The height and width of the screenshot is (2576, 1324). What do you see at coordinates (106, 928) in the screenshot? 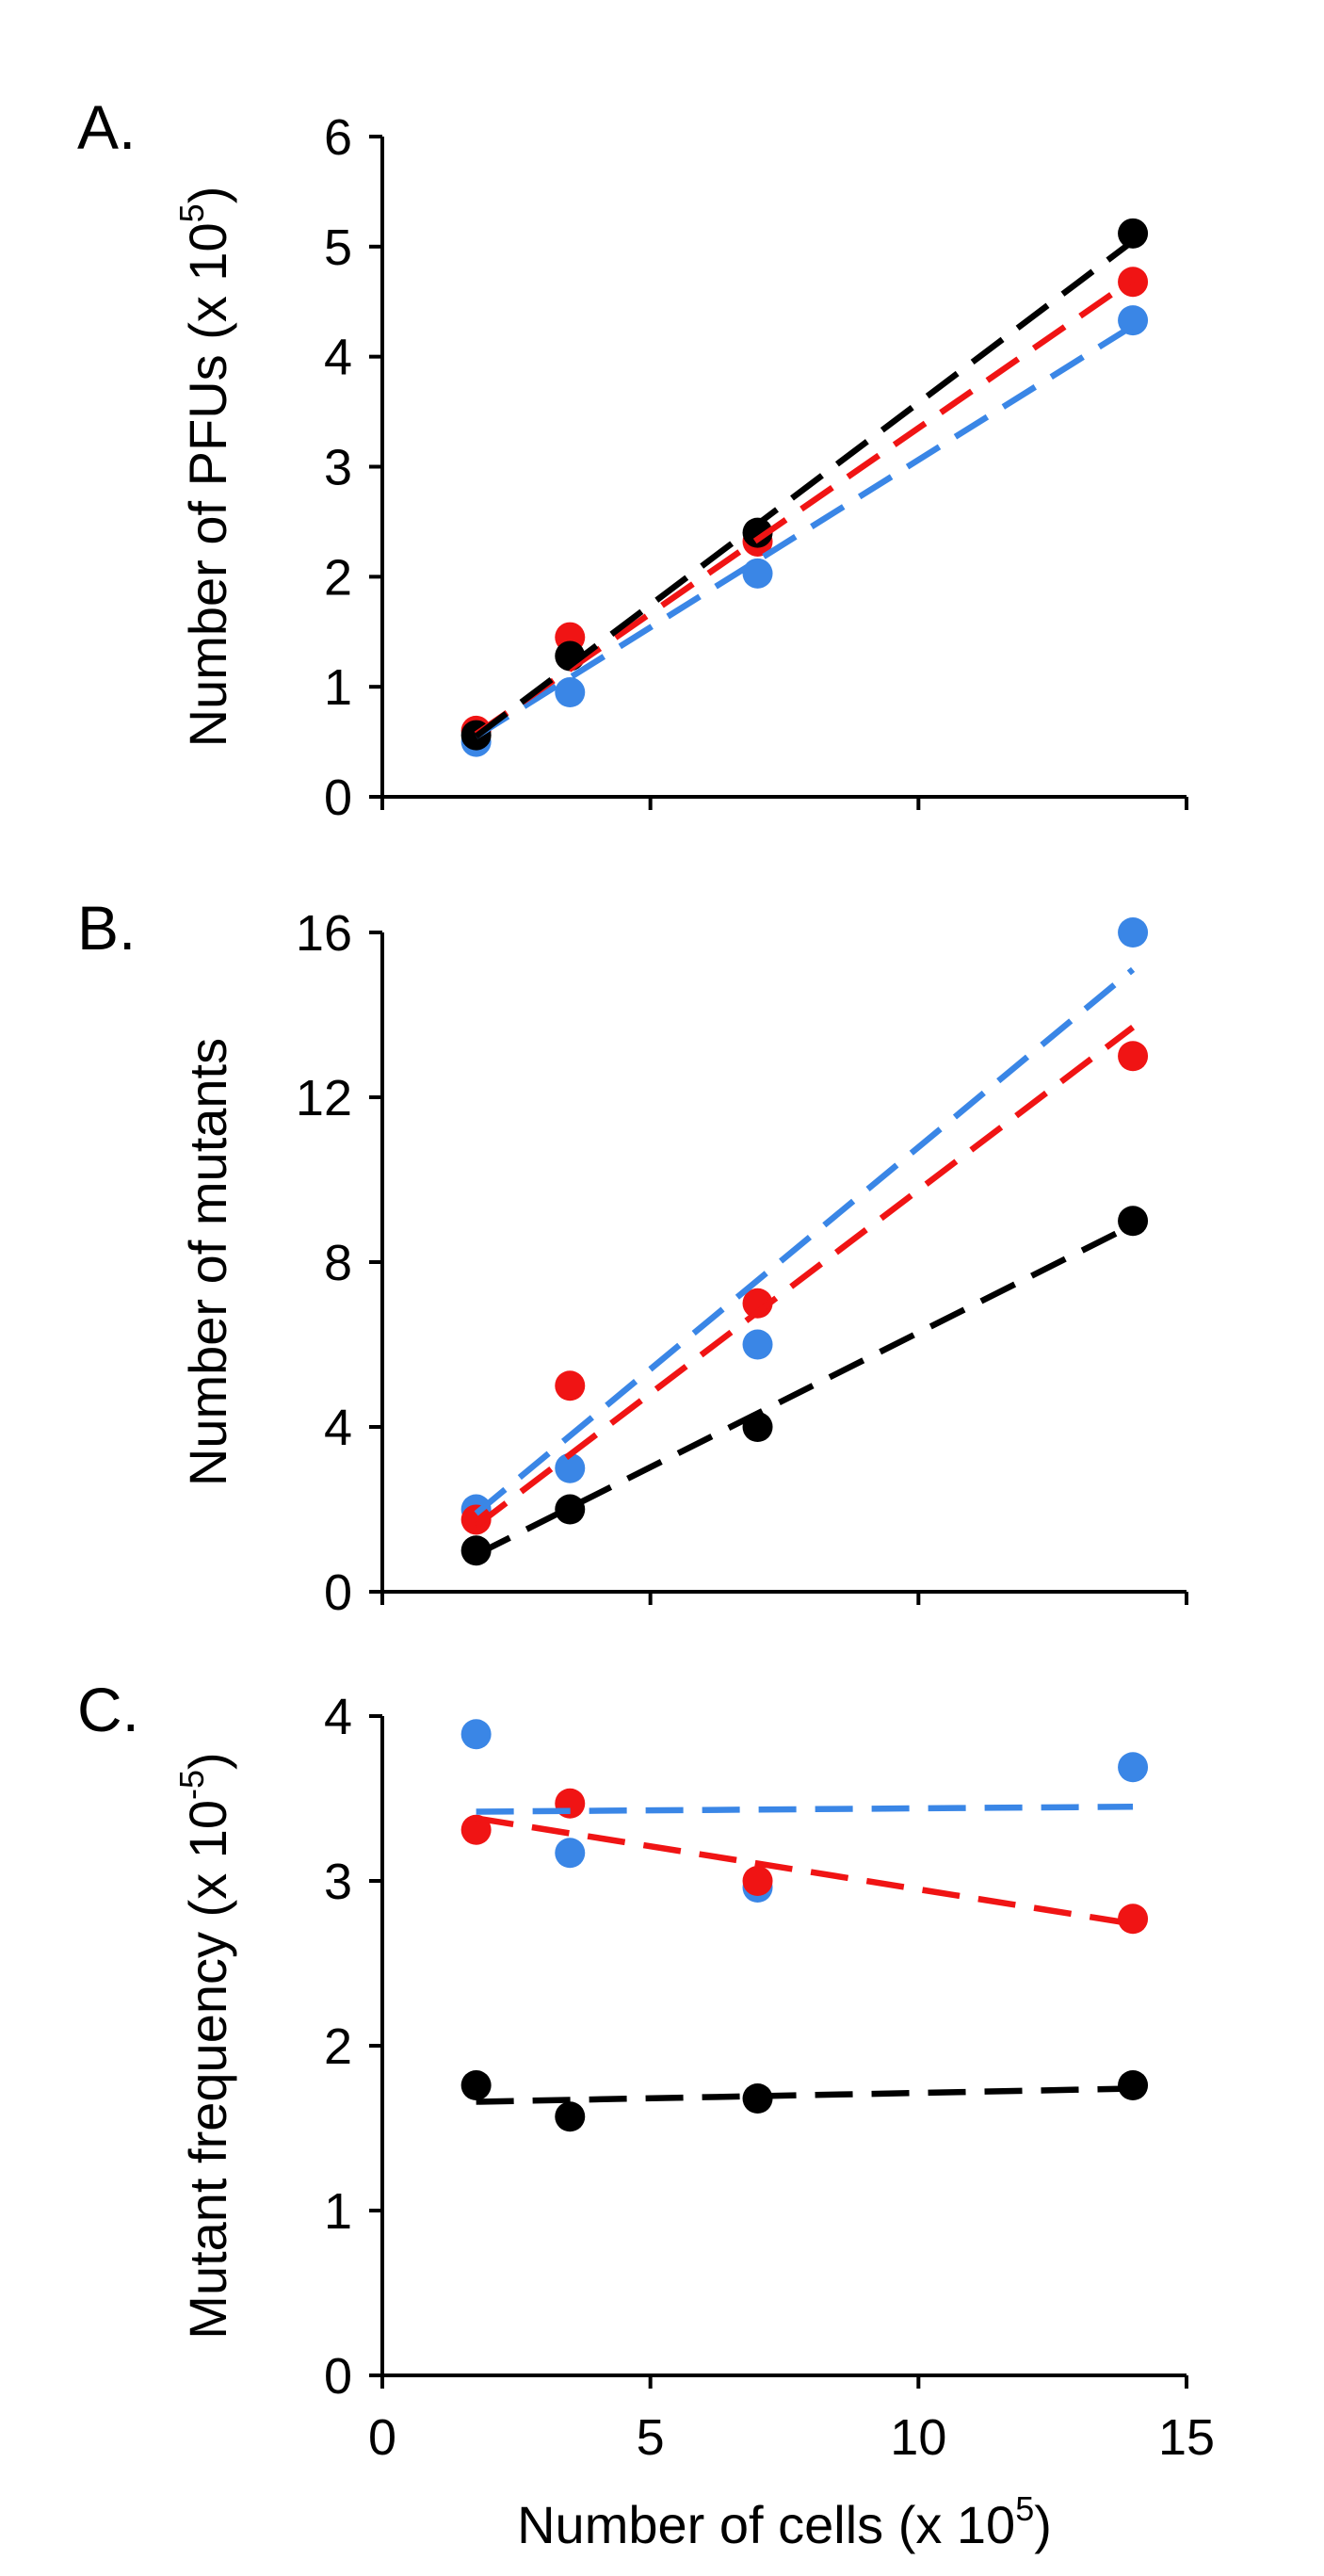
I see `panel-letter: B.` at bounding box center [106, 928].